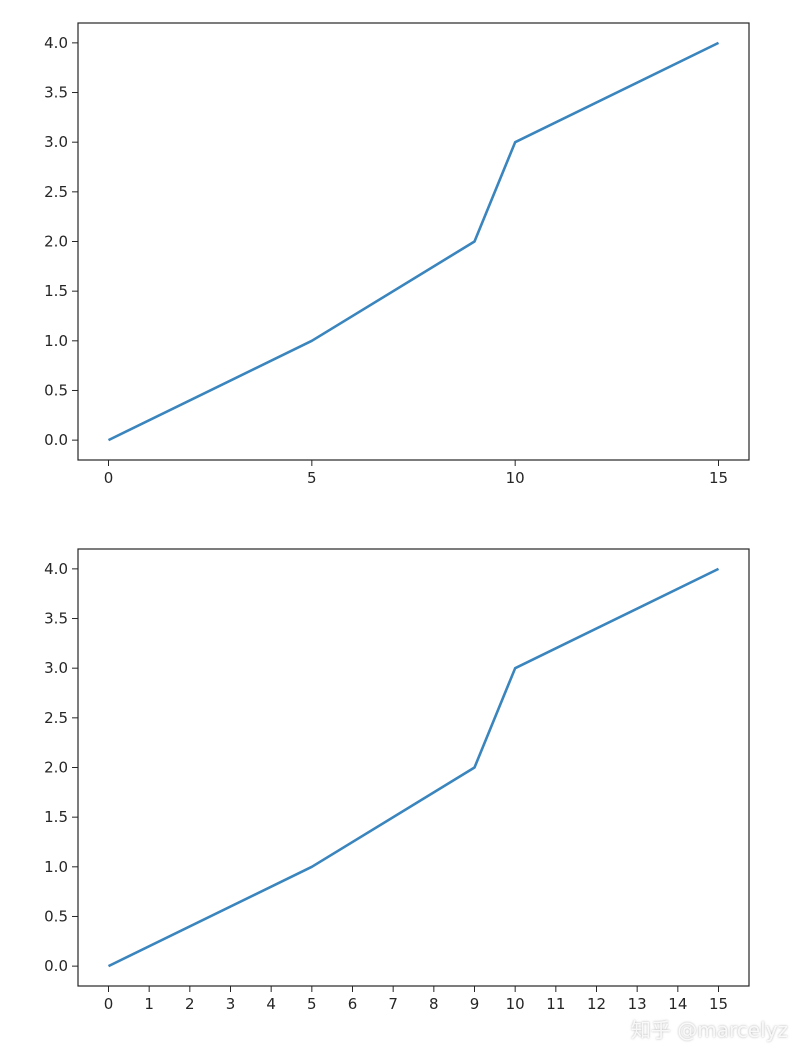 This screenshot has height=1044, width=808. What do you see at coordinates (353, 1004) in the screenshot?
I see `x-tick-label: 6` at bounding box center [353, 1004].